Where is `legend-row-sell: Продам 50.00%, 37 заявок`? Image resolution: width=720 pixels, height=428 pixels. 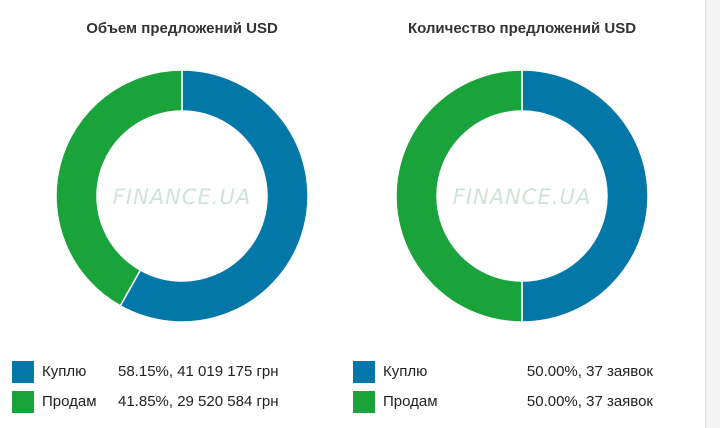 legend-row-sell: Продам 50.00%, 37 заявок is located at coordinates (518, 403).